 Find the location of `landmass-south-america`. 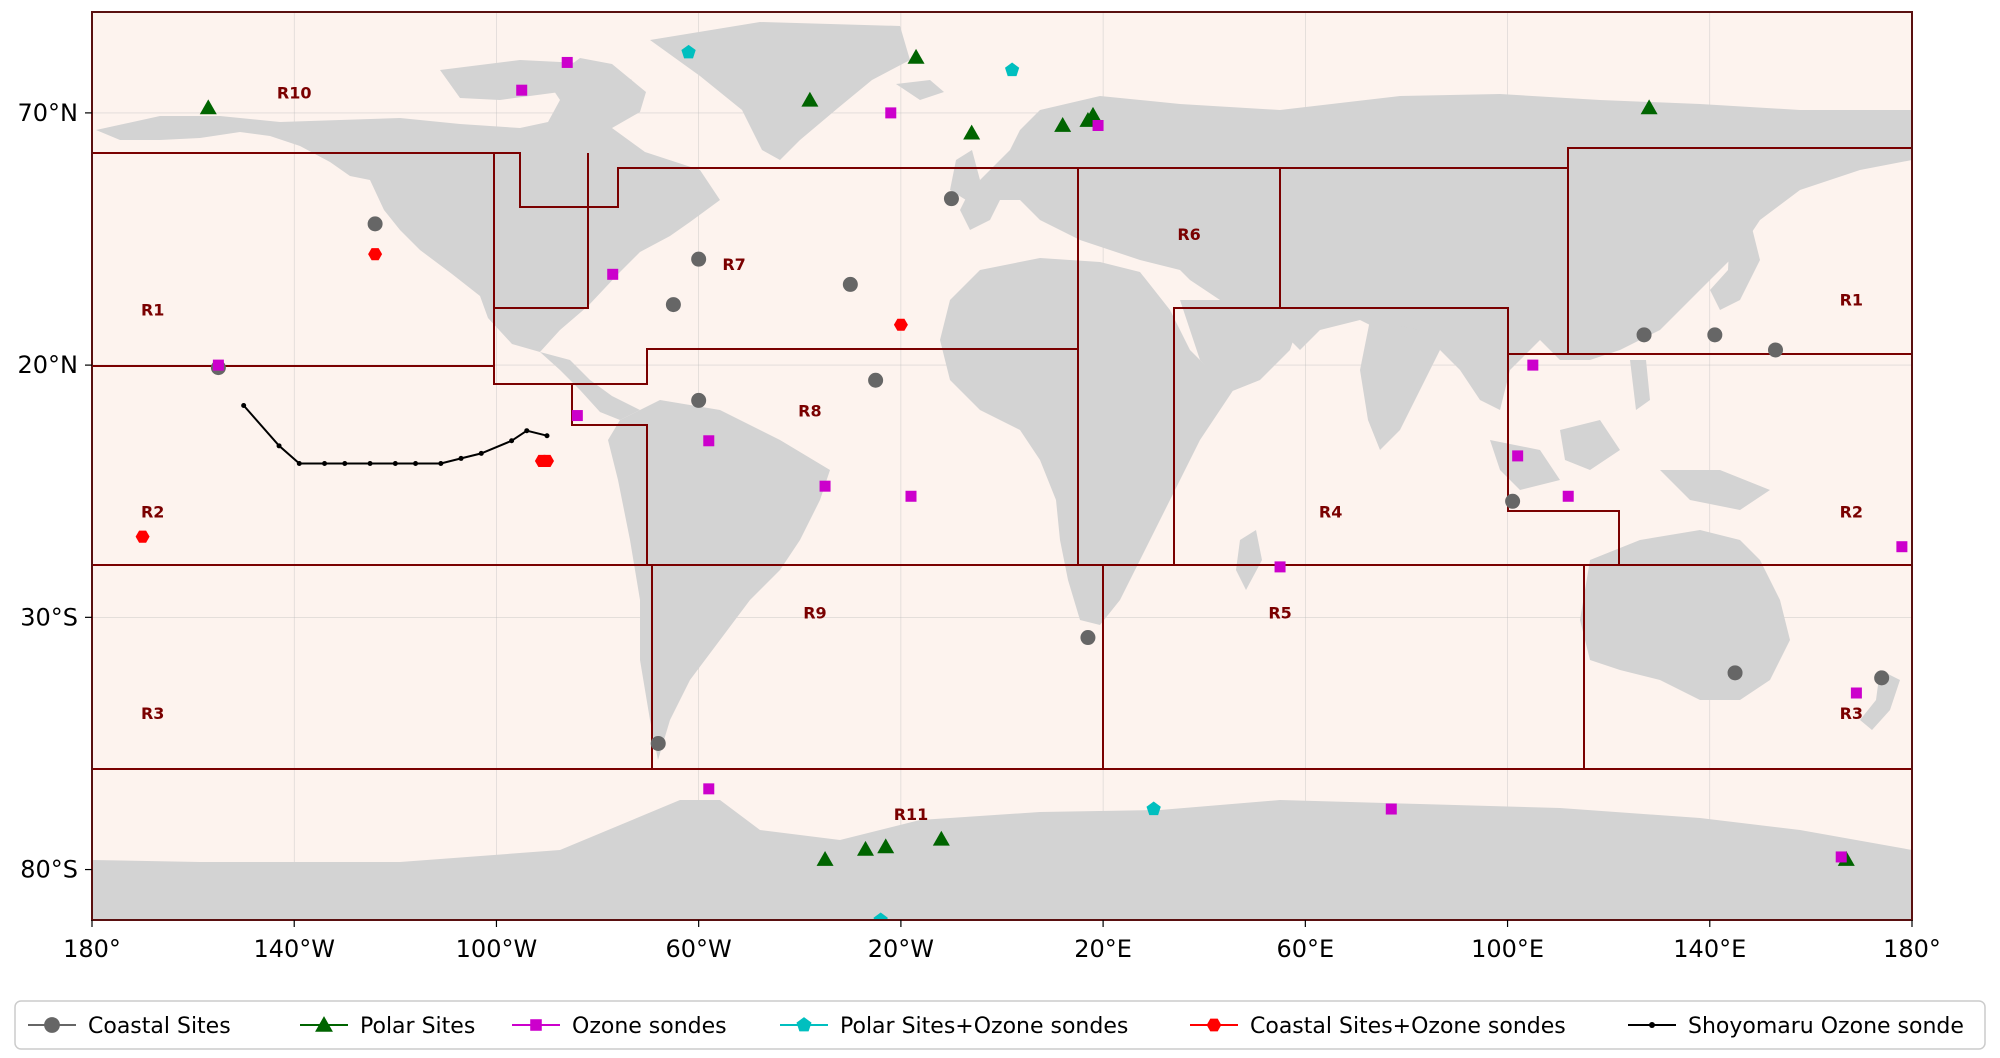

landmass-south-america is located at coordinates (719, 580).